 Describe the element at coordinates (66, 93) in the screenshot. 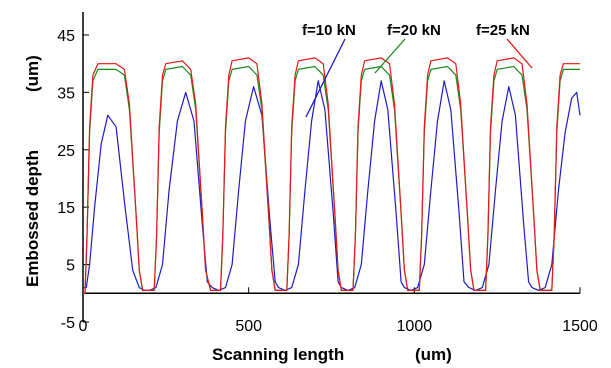

I see `y-tick-label: 35` at that location.